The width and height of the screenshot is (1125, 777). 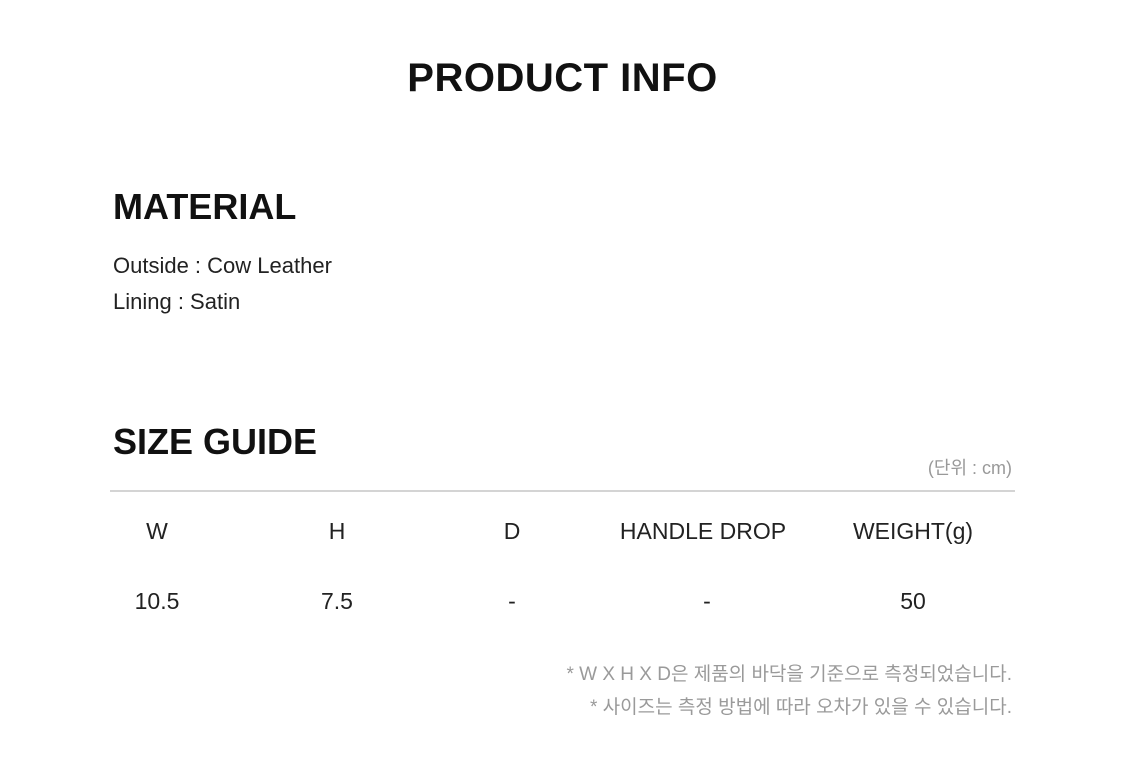 I want to click on page-title: PRODUCT INFO, so click(x=562, y=78).